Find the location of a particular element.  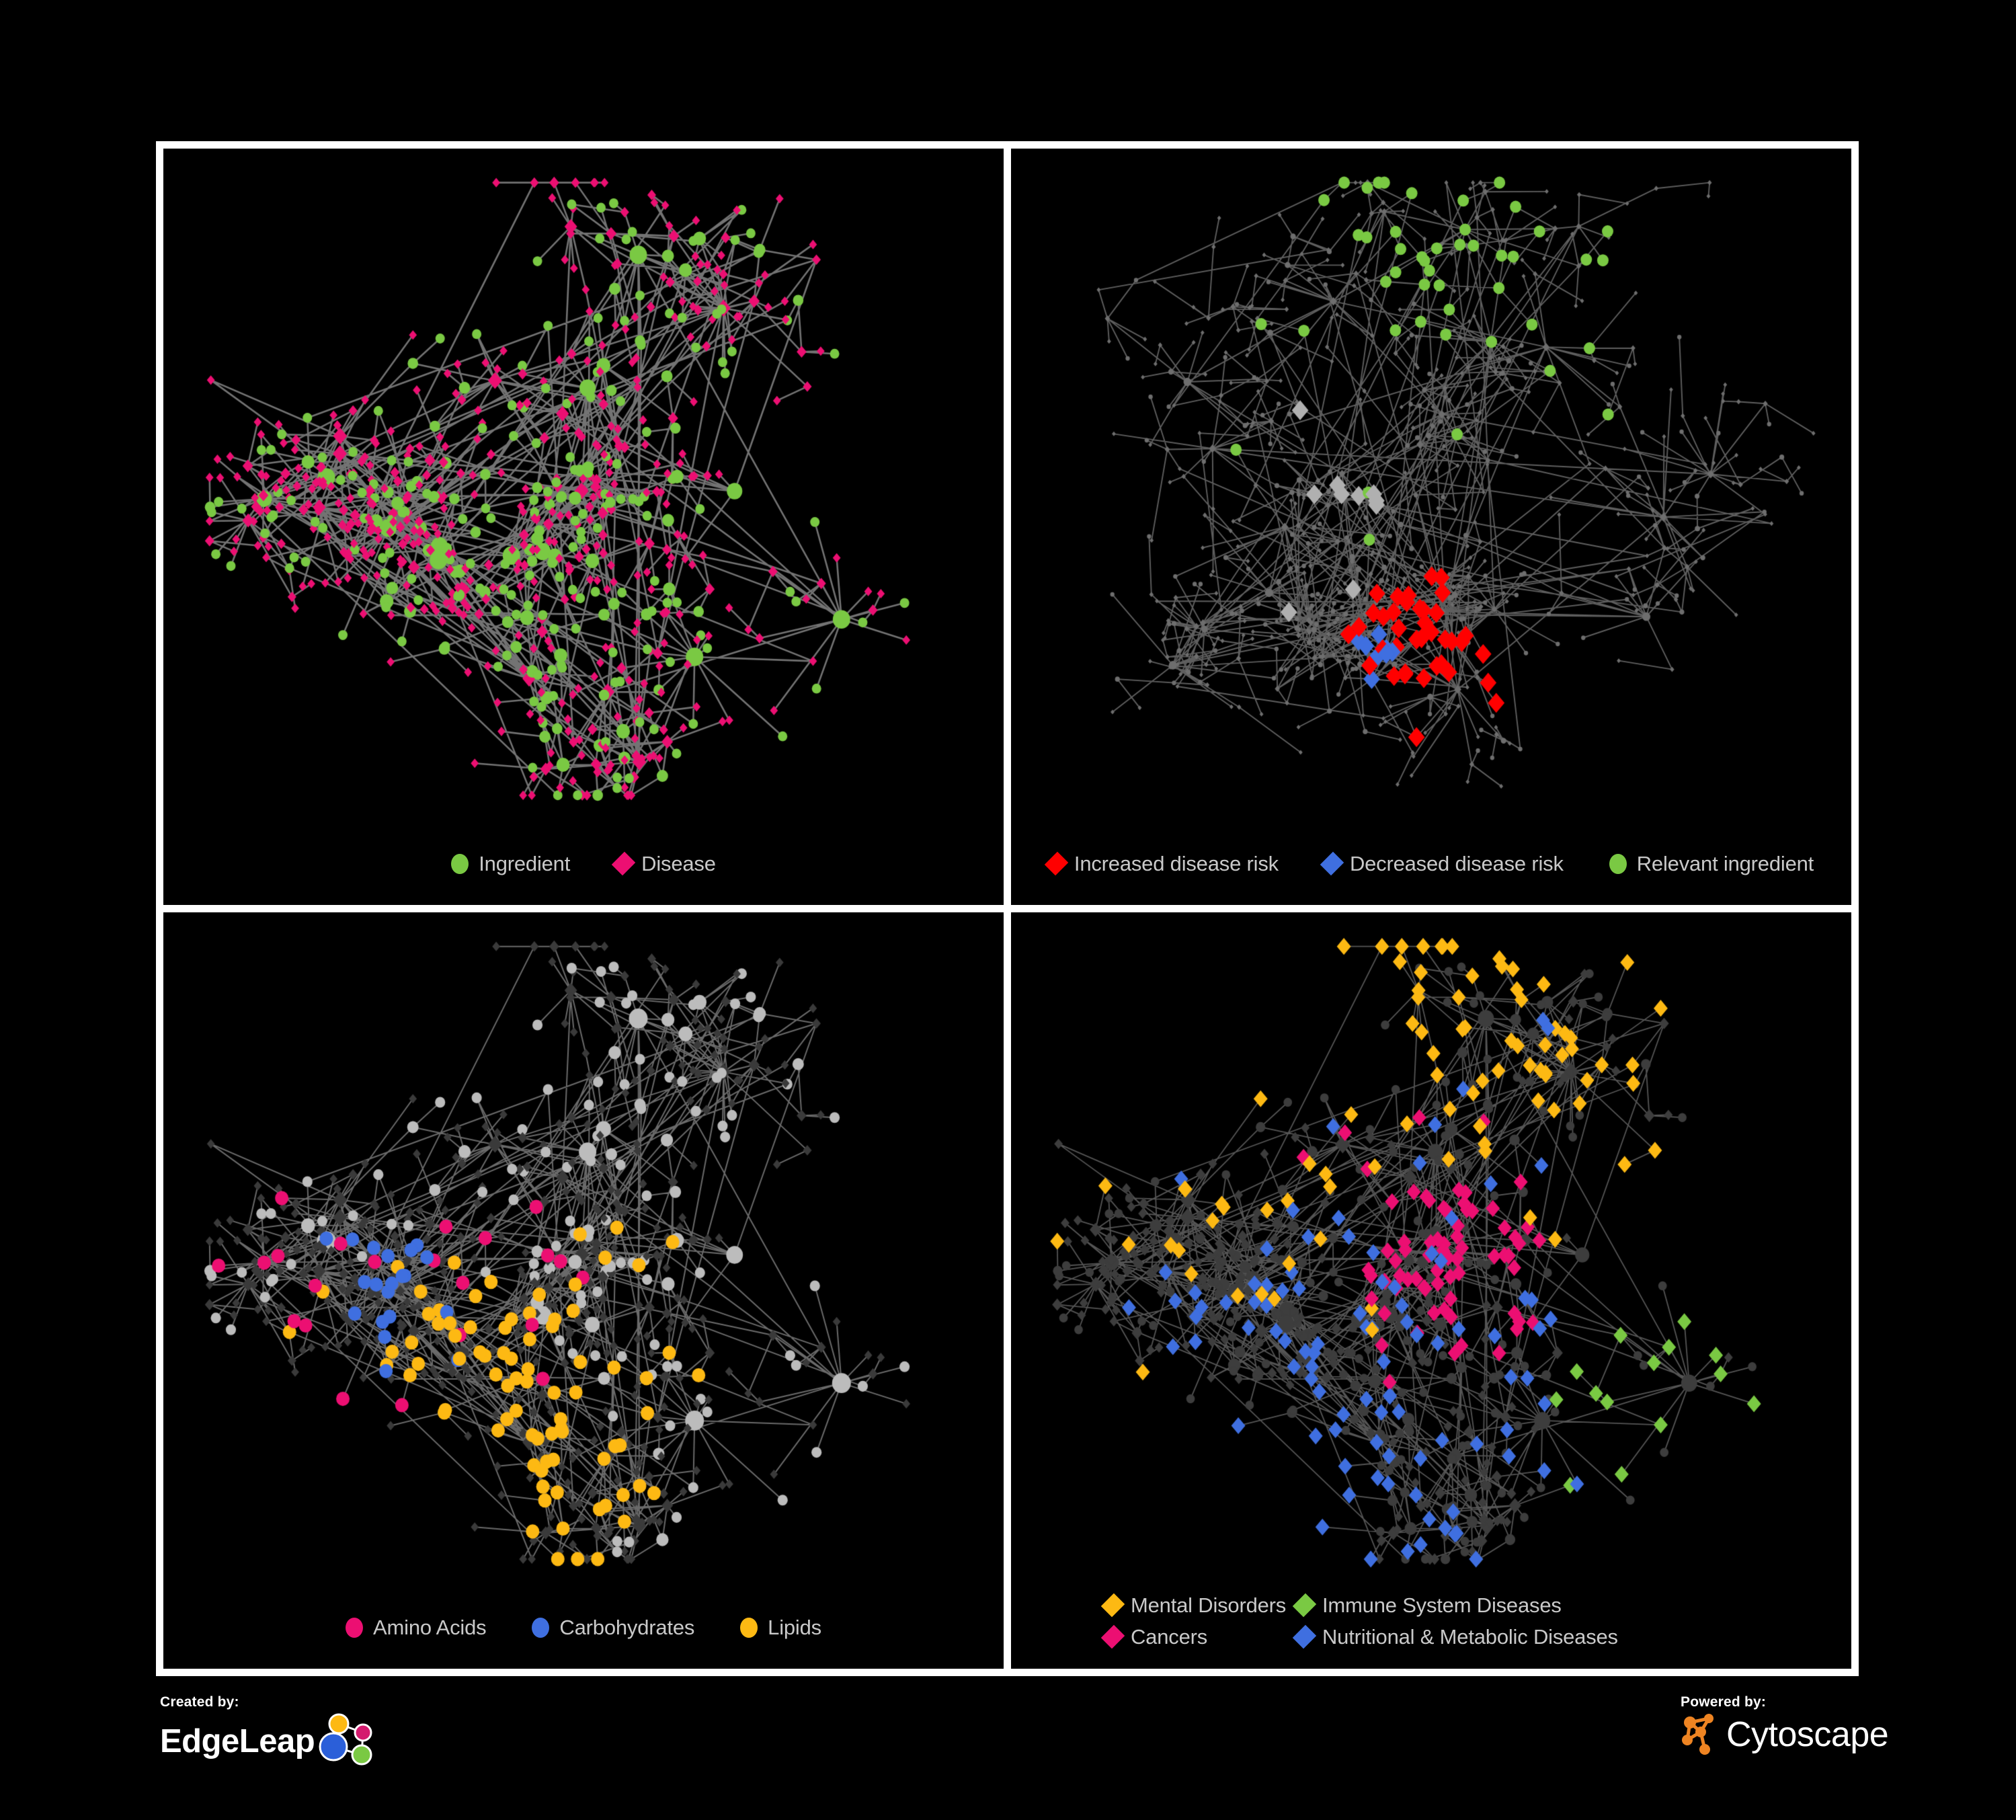

legend-ingredient-disease: Ingredient Disease is located at coordinates (583, 863).